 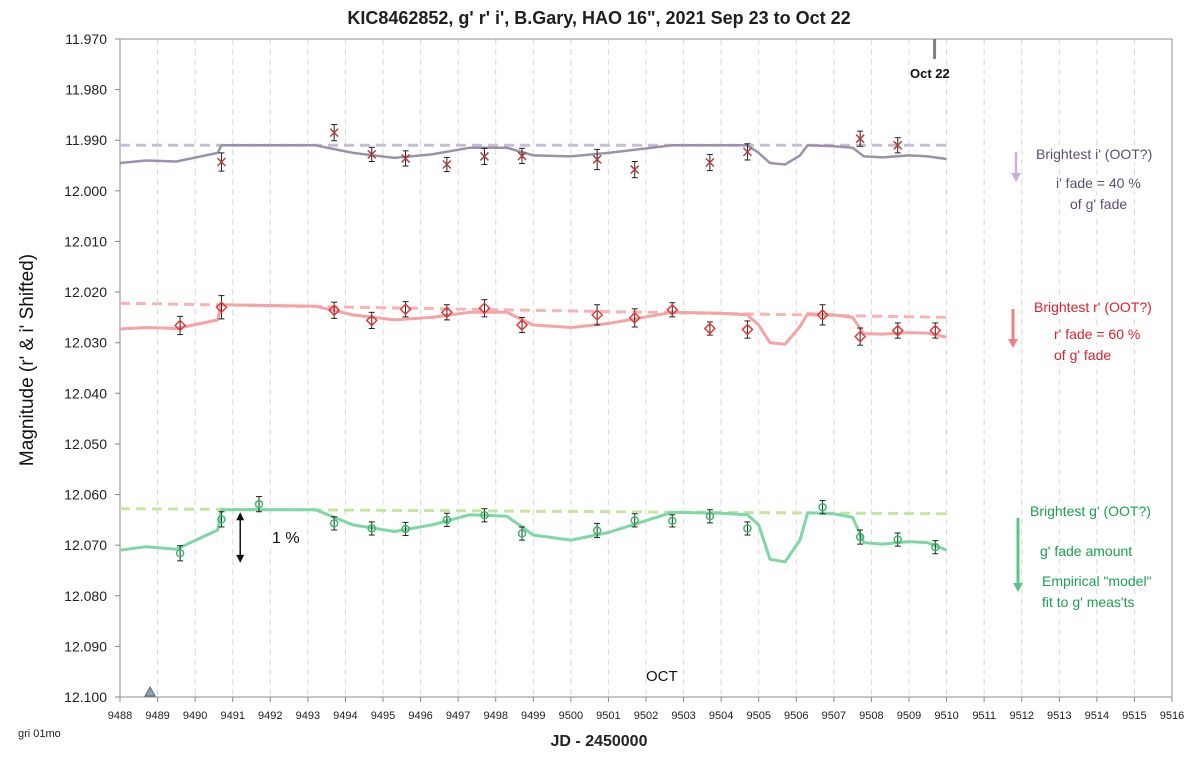 What do you see at coordinates (1093, 307) in the screenshot?
I see `r-brightest-label: Brightest r' (OOT?)` at bounding box center [1093, 307].